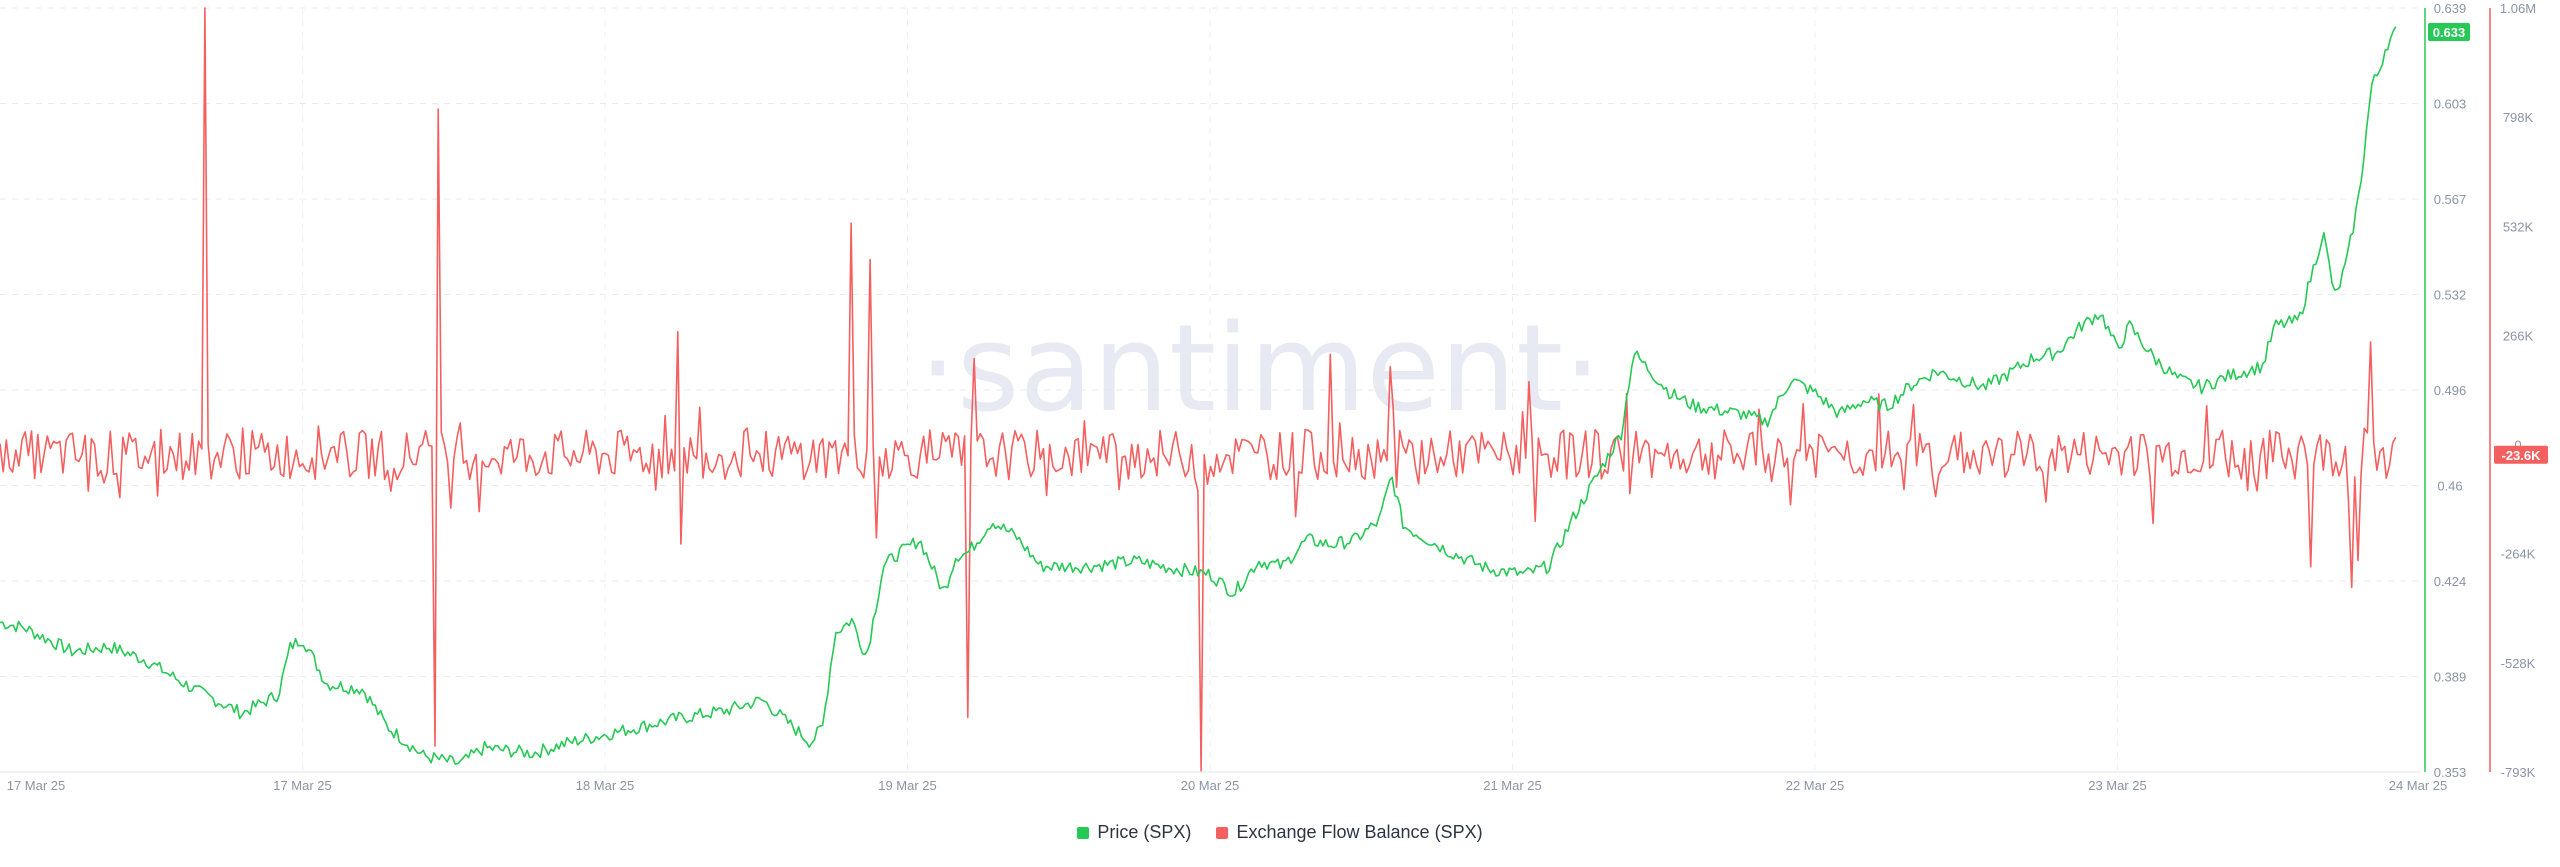 Image resolution: width=2560 pixels, height=867 pixels. I want to click on y-left-tick-label: 0.389, so click(2450, 677).